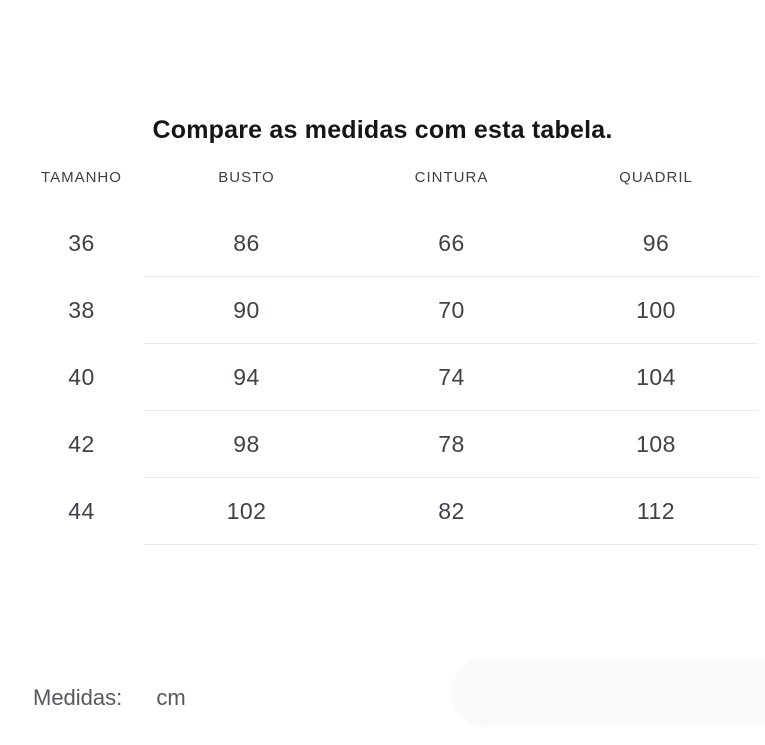 The image size is (765, 745). Describe the element at coordinates (81, 177) in the screenshot. I see `header-cell-tamanho: TAMANHO` at that location.